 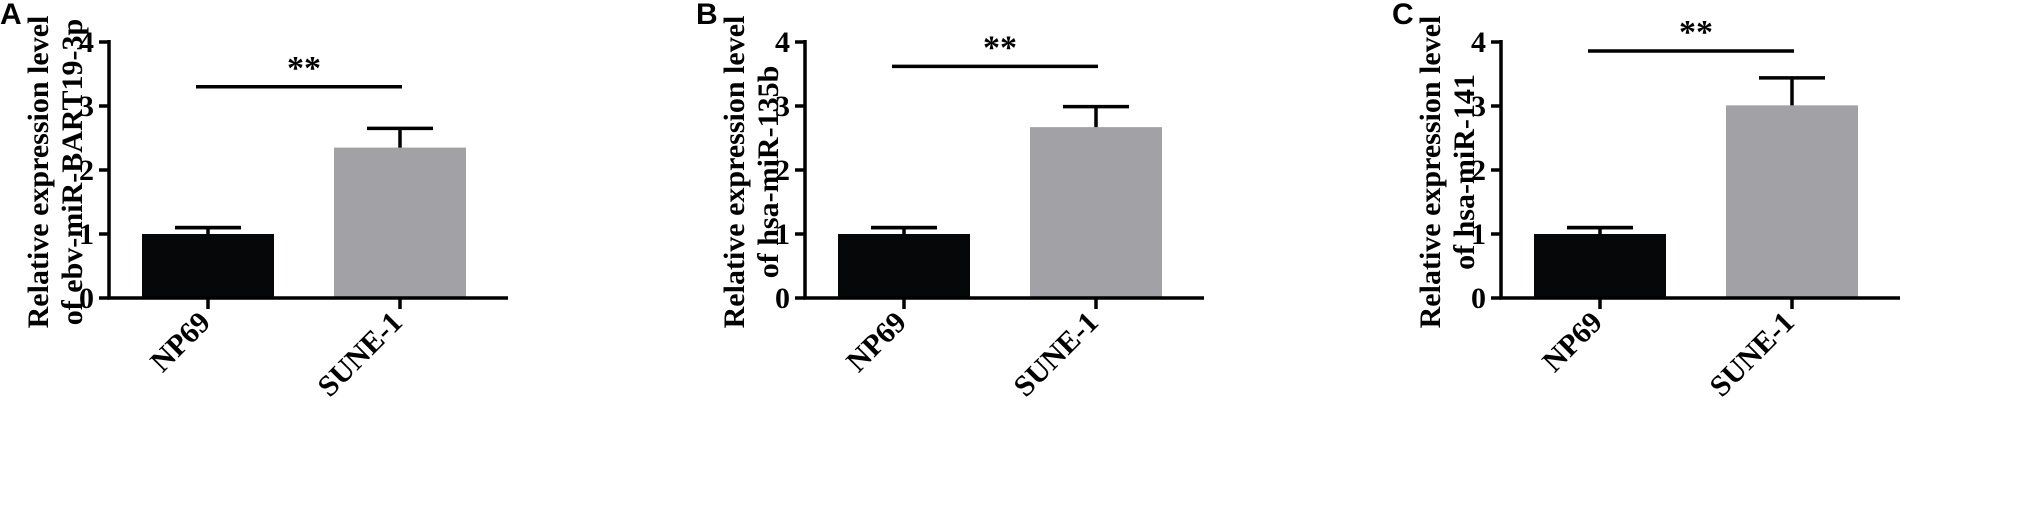 I want to click on panel-letter: A, so click(x=11, y=15).